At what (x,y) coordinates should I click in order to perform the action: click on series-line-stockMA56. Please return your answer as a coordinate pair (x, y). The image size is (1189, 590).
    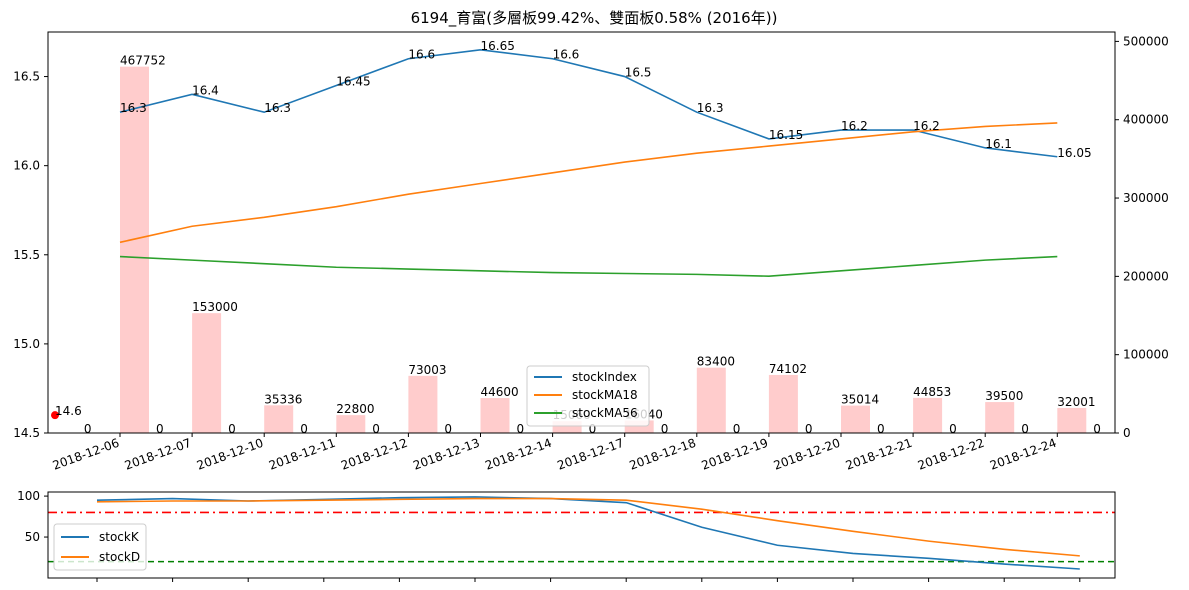
    Looking at the image, I should click on (588, 266).